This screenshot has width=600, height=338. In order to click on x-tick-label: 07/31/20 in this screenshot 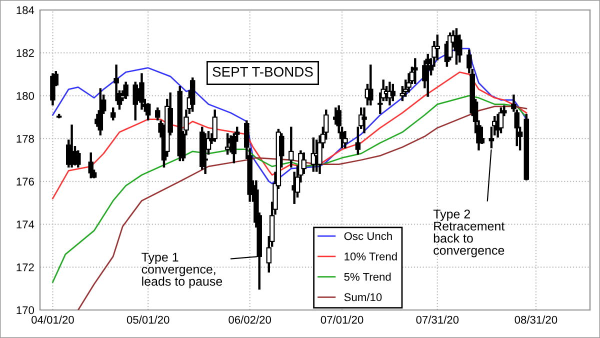, I will do `click(437, 320)`.